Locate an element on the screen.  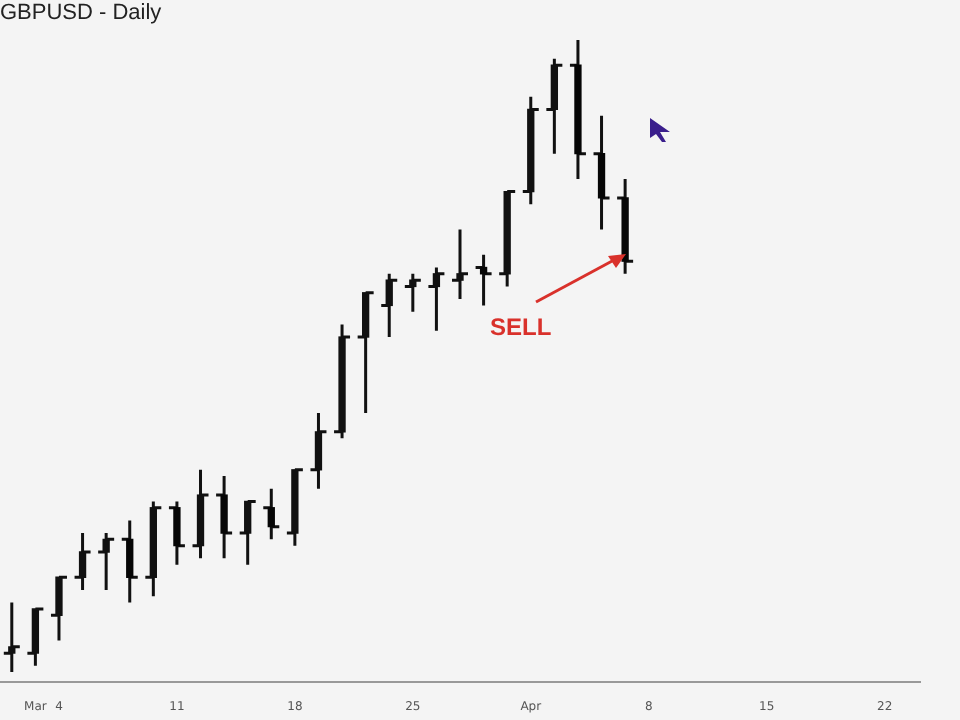
chart-title: GBPUSD - Daily is located at coordinates (81, 13).